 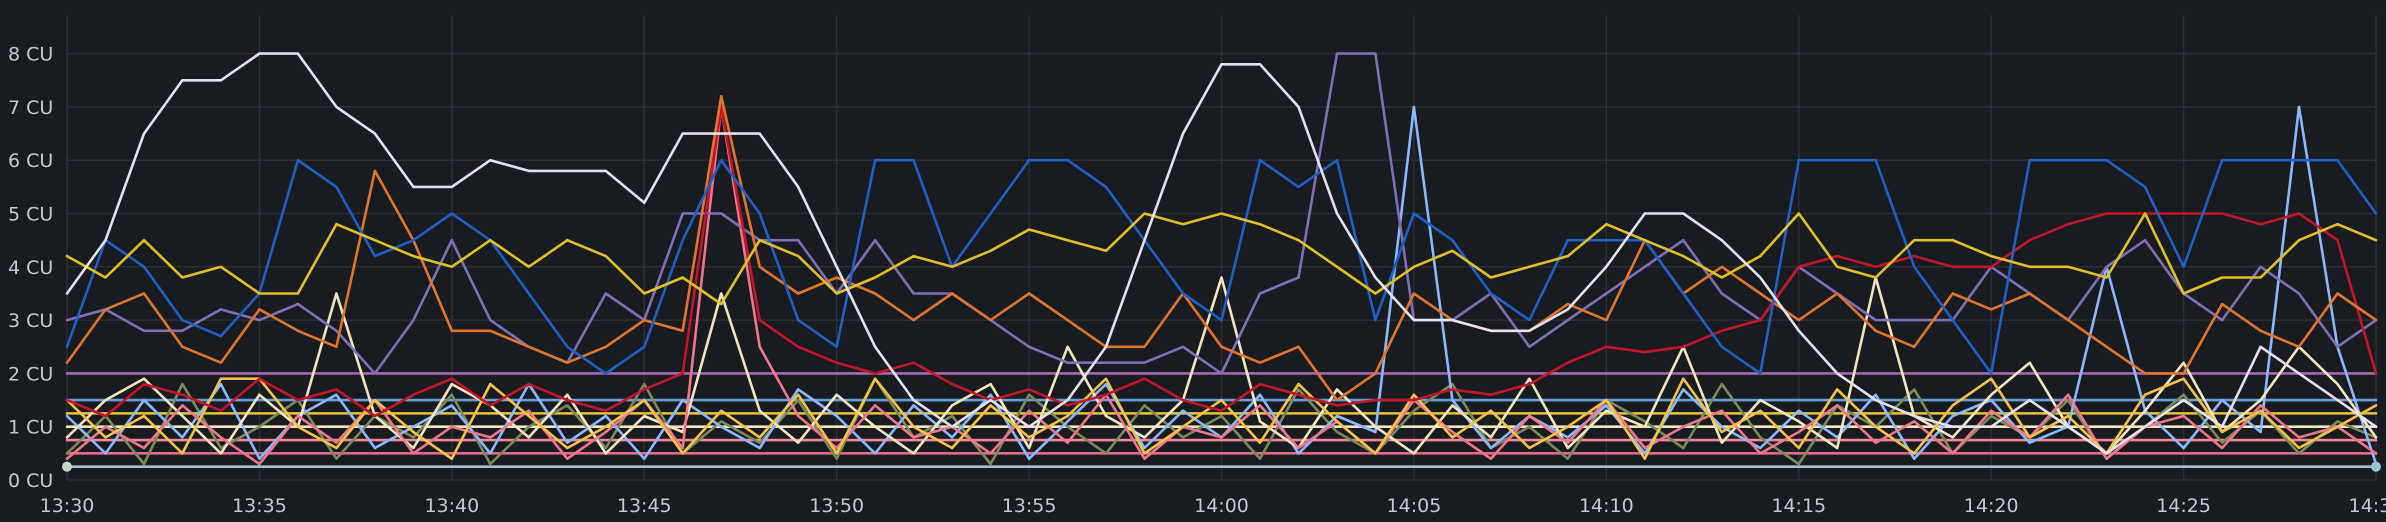 What do you see at coordinates (30, 55) in the screenshot?
I see `y-tick-label: 8 CU` at bounding box center [30, 55].